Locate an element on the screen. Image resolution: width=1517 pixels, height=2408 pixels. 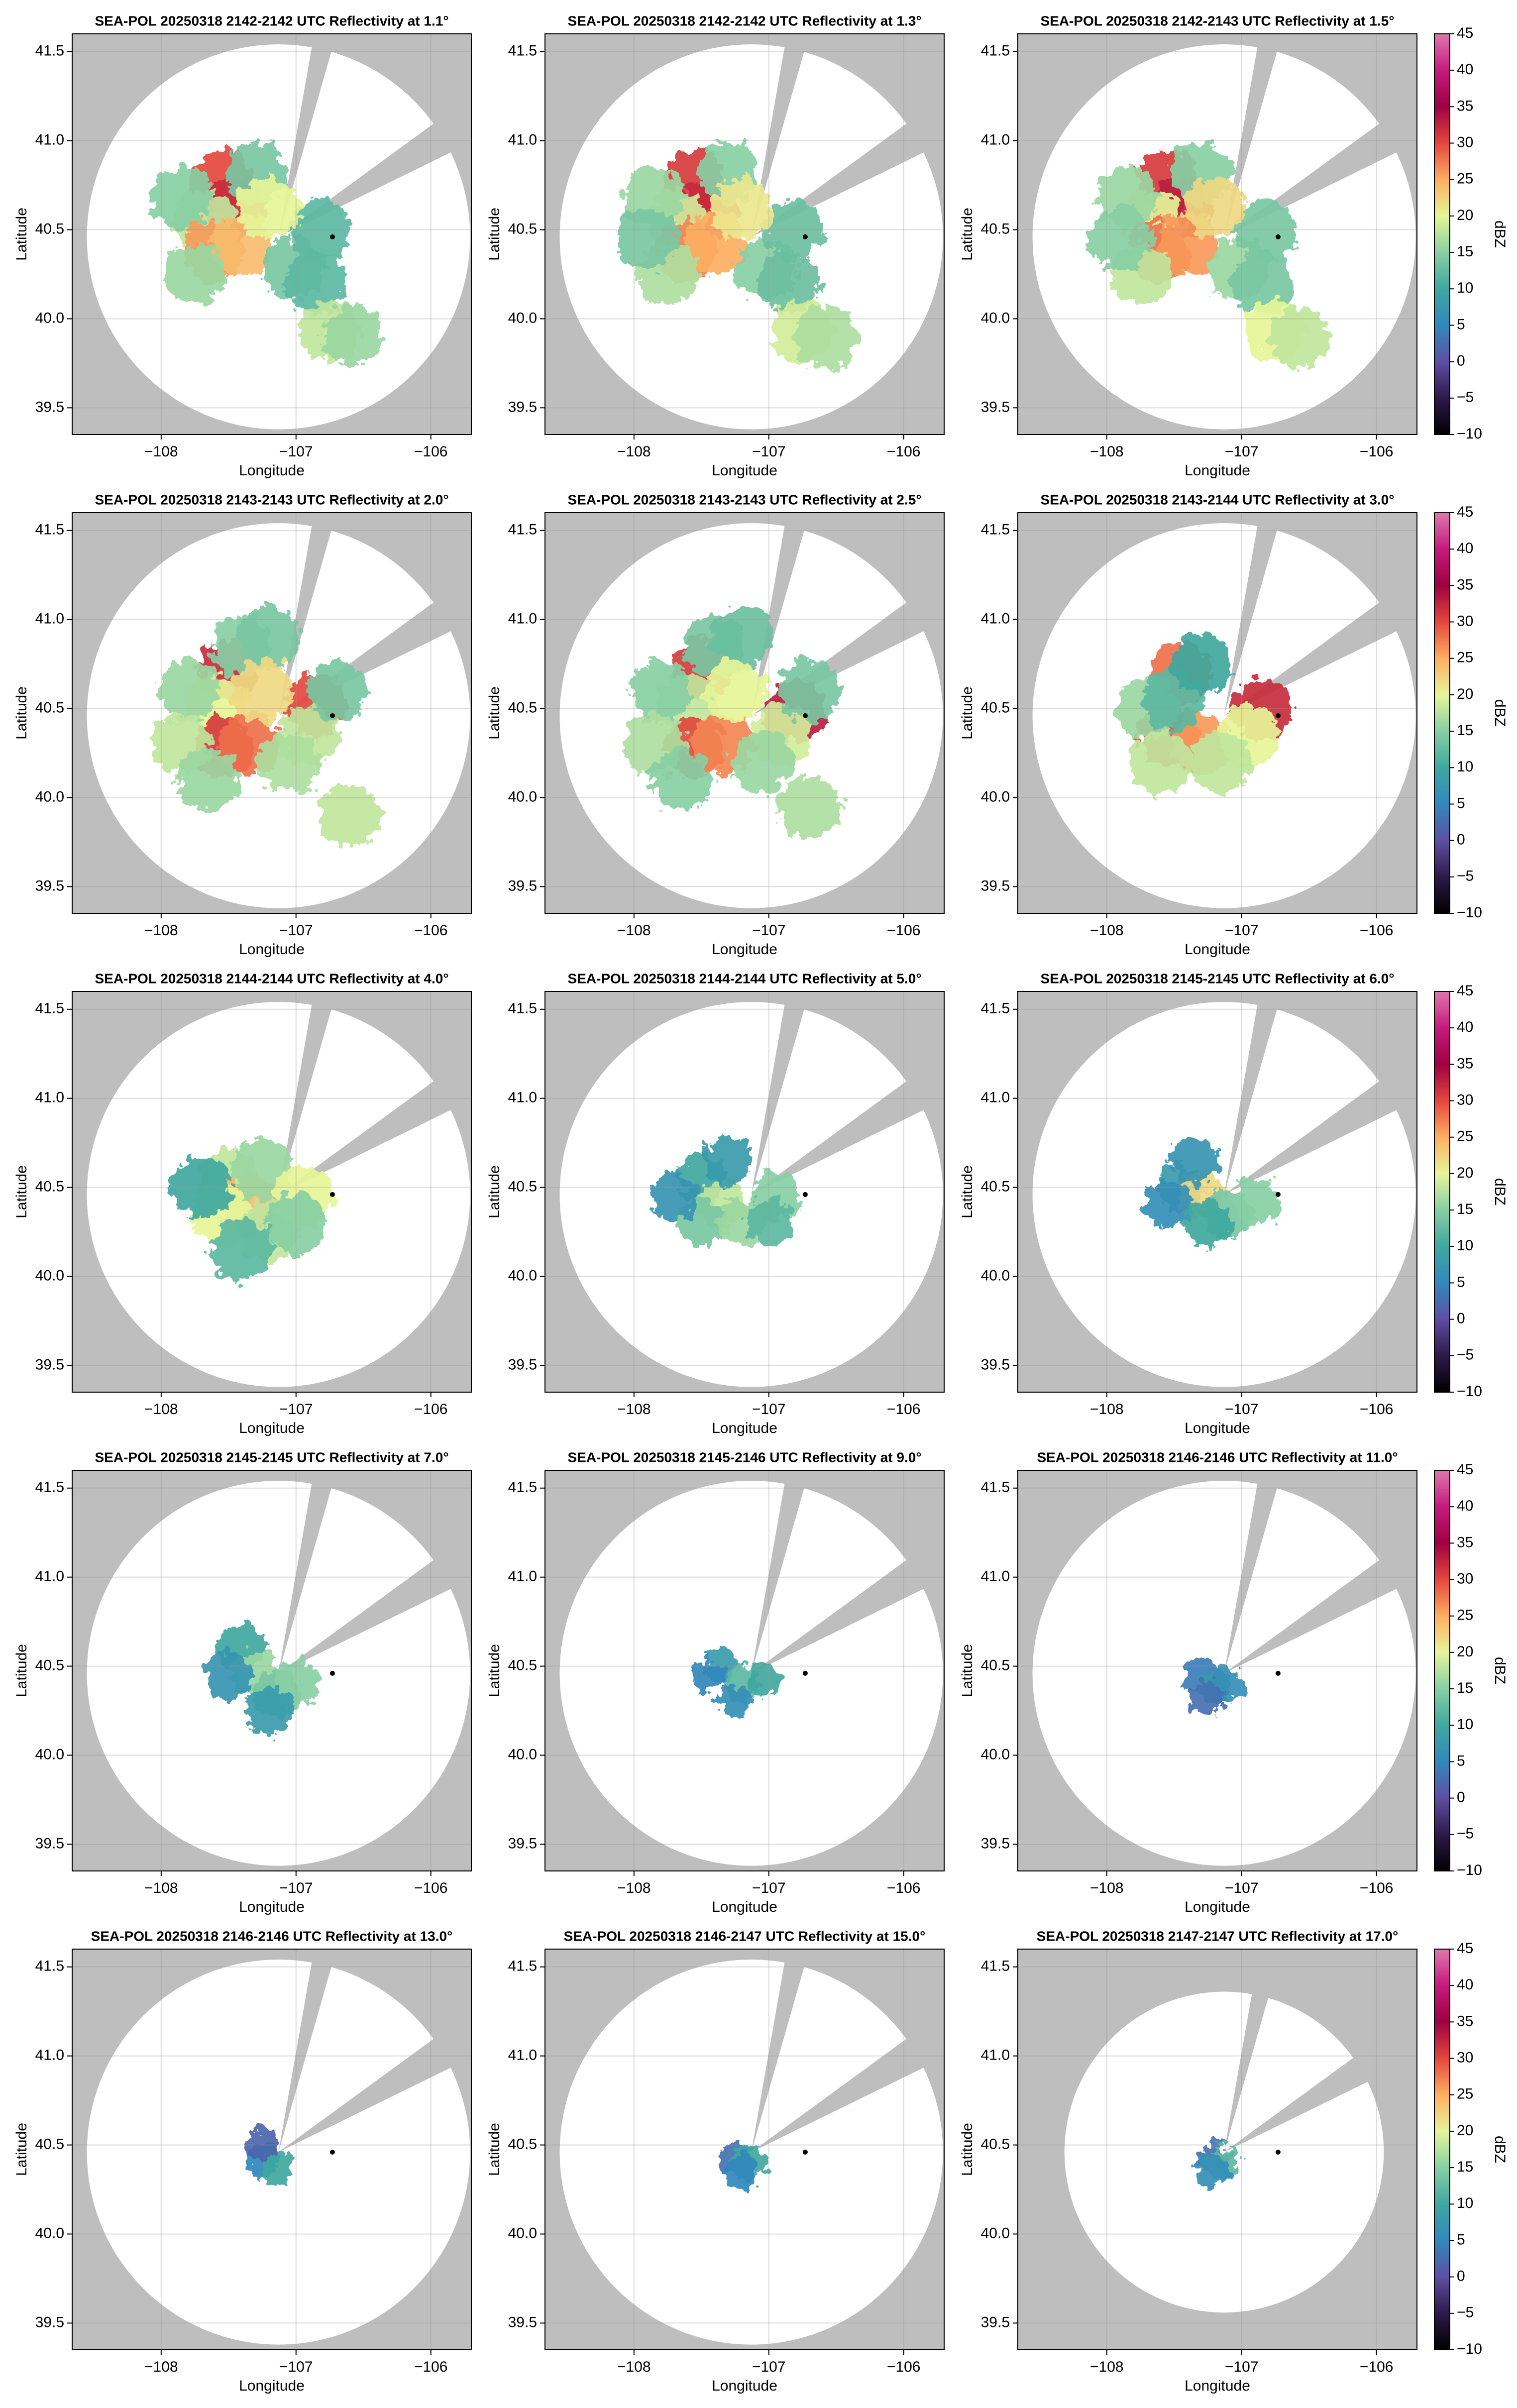
colorbar-tick-label: 45 is located at coordinates (1465, 33).